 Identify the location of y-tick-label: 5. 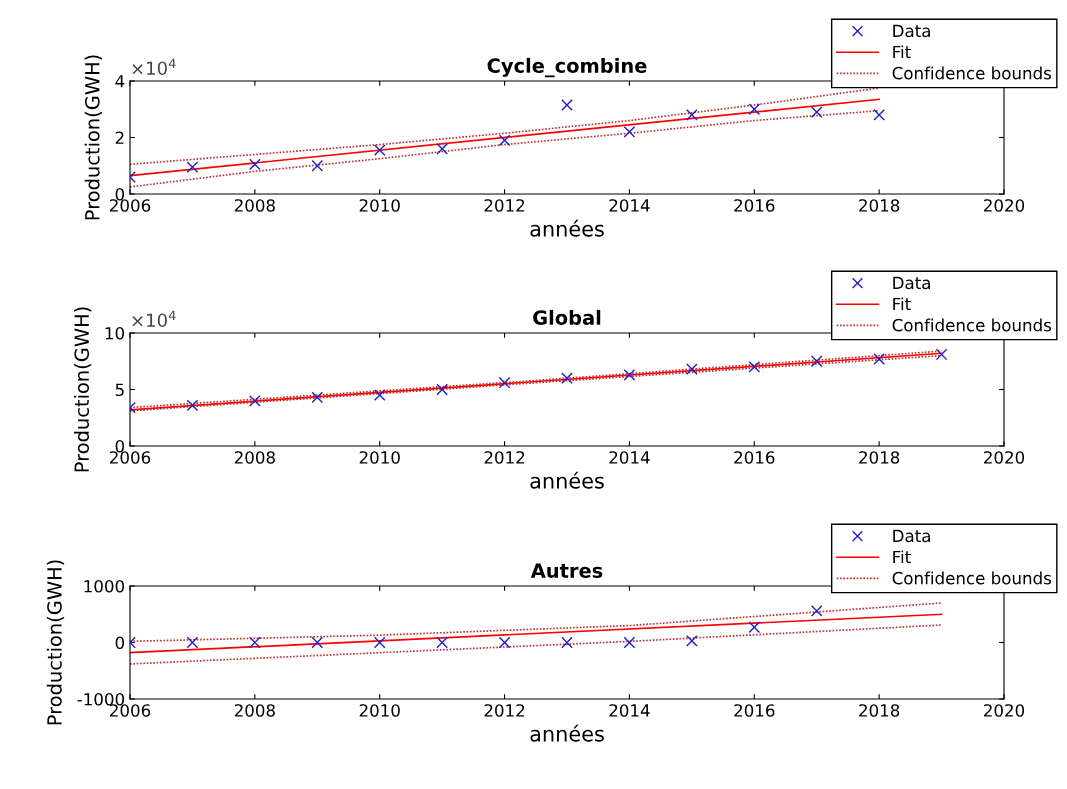
(119, 390).